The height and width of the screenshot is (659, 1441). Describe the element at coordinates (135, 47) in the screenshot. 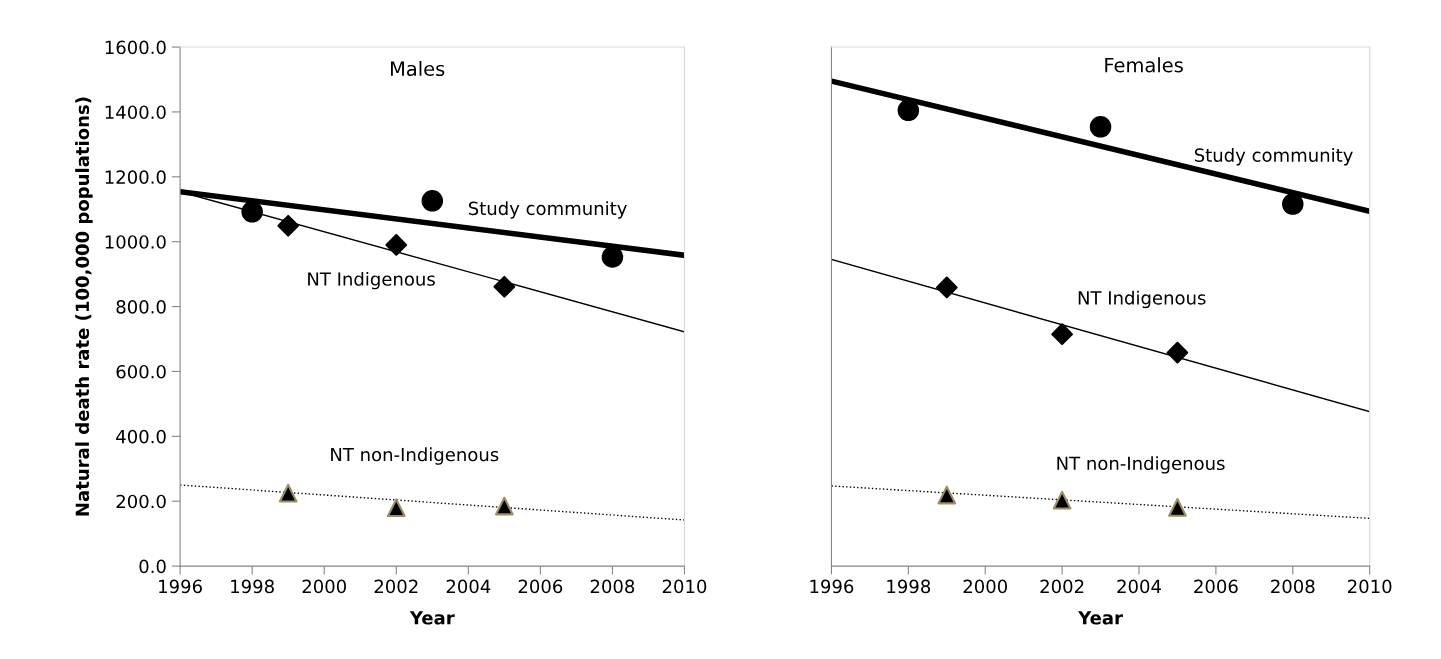

I see `y-tick-label: 1600.0` at that location.